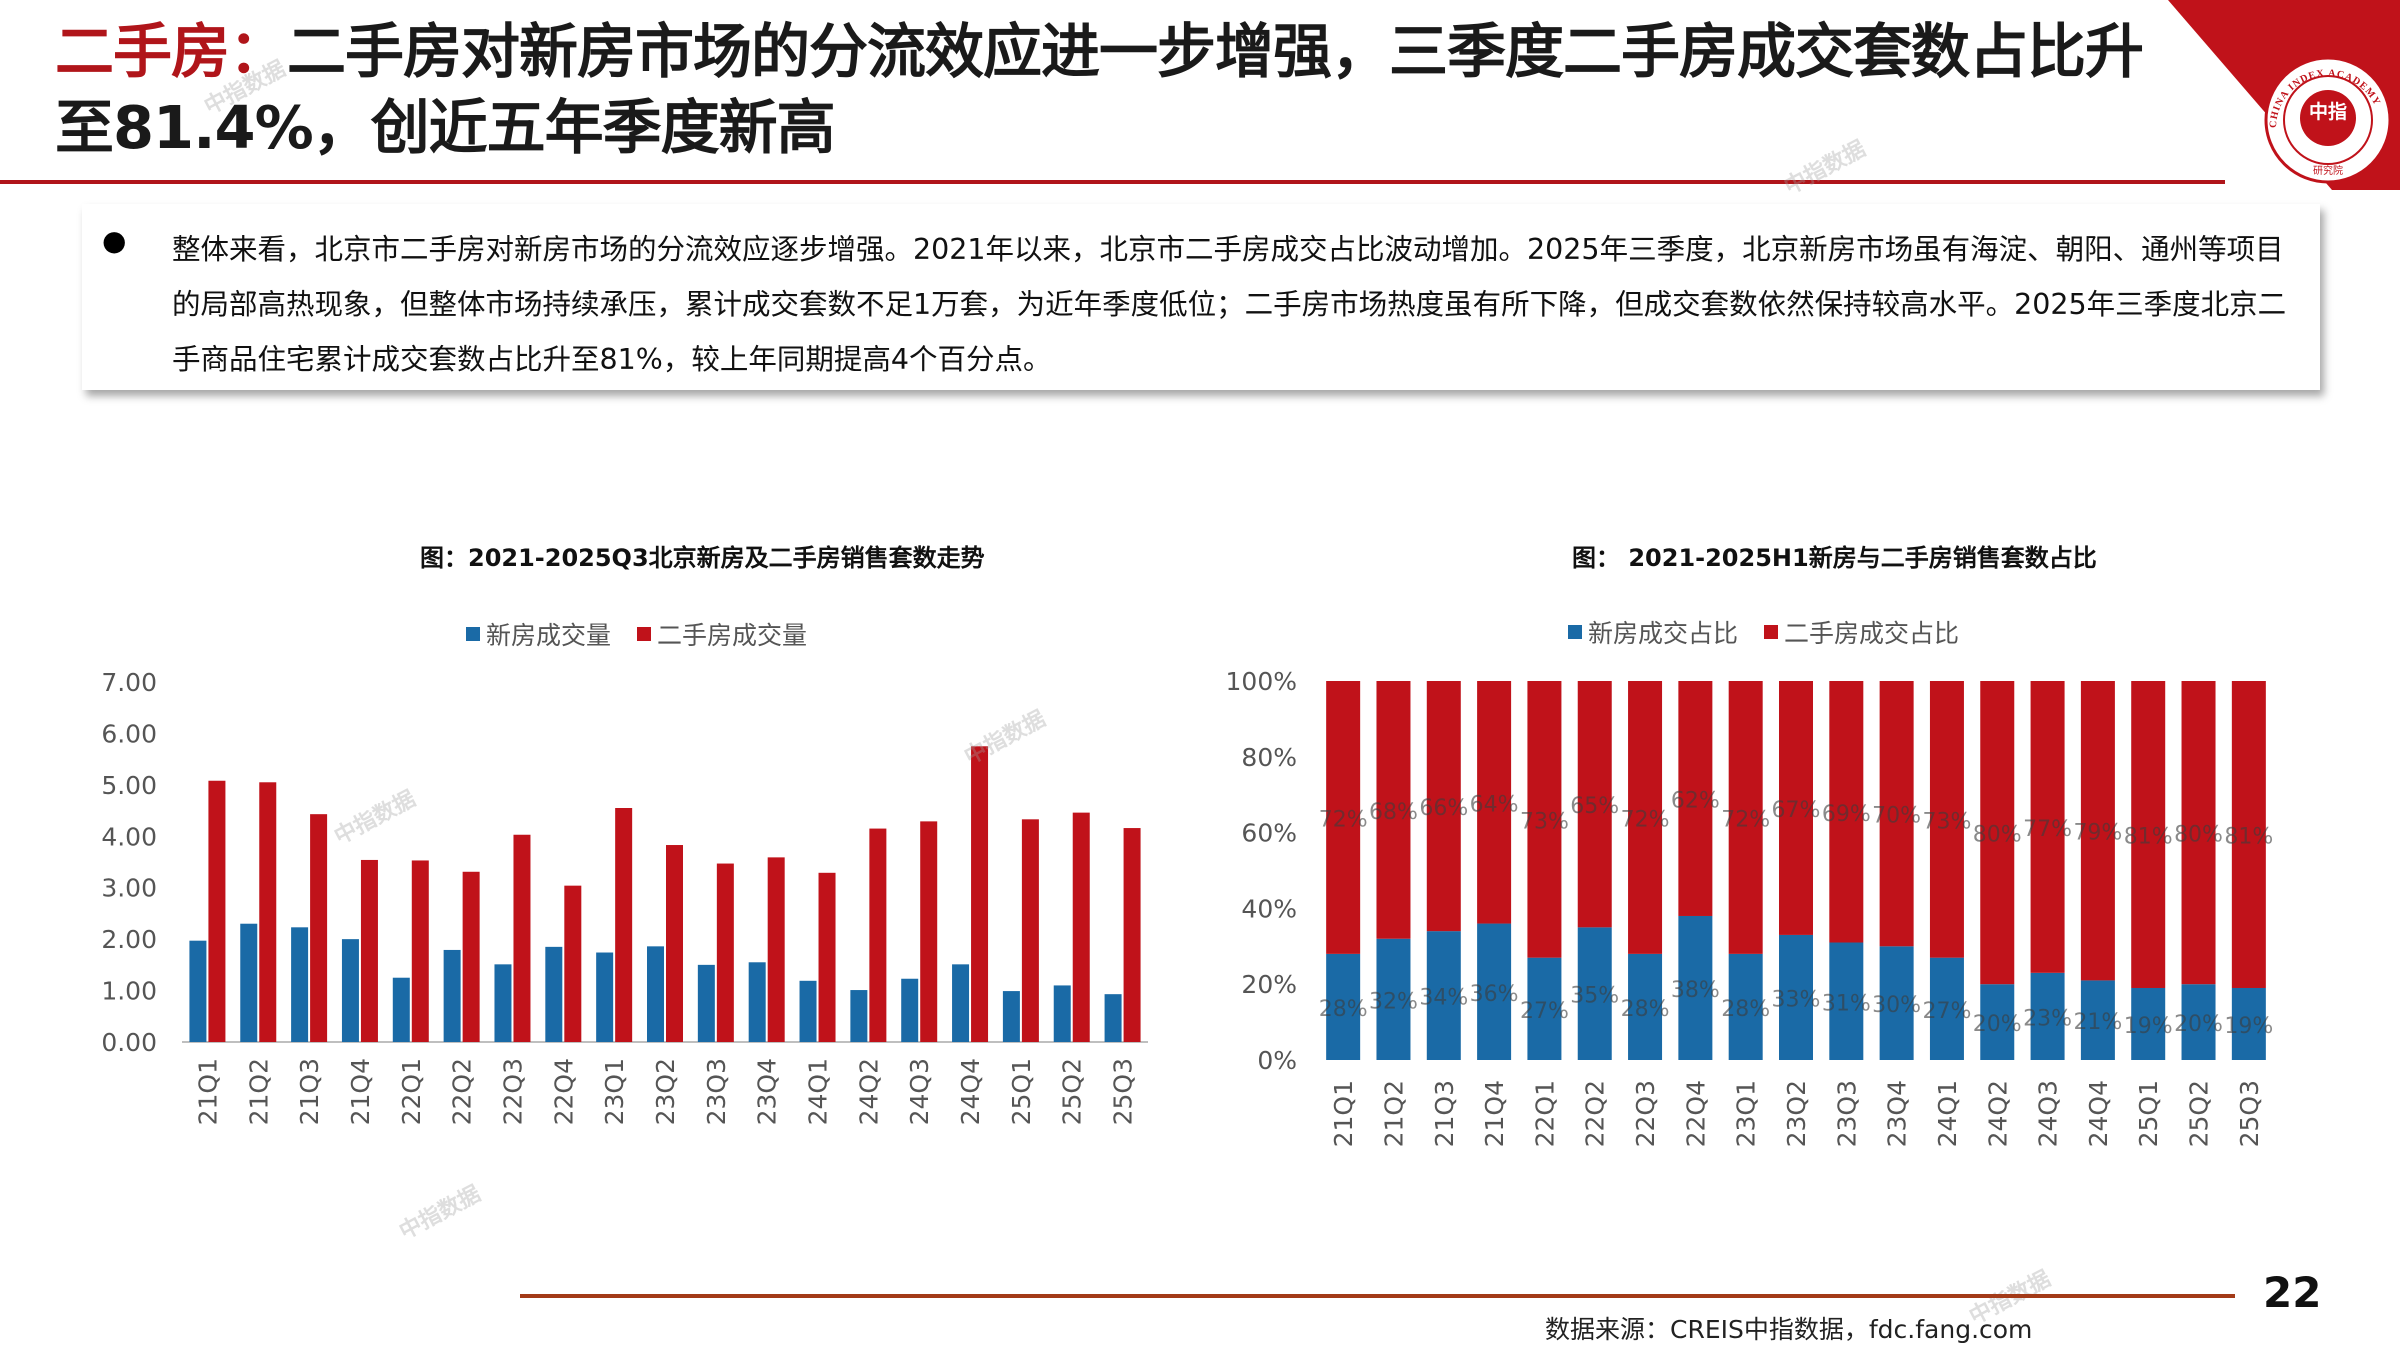 This screenshot has width=2400, height=1350. Describe the element at coordinates (1123, 1091) in the screenshot. I see `chart1-x-tick: 25Q3` at that location.